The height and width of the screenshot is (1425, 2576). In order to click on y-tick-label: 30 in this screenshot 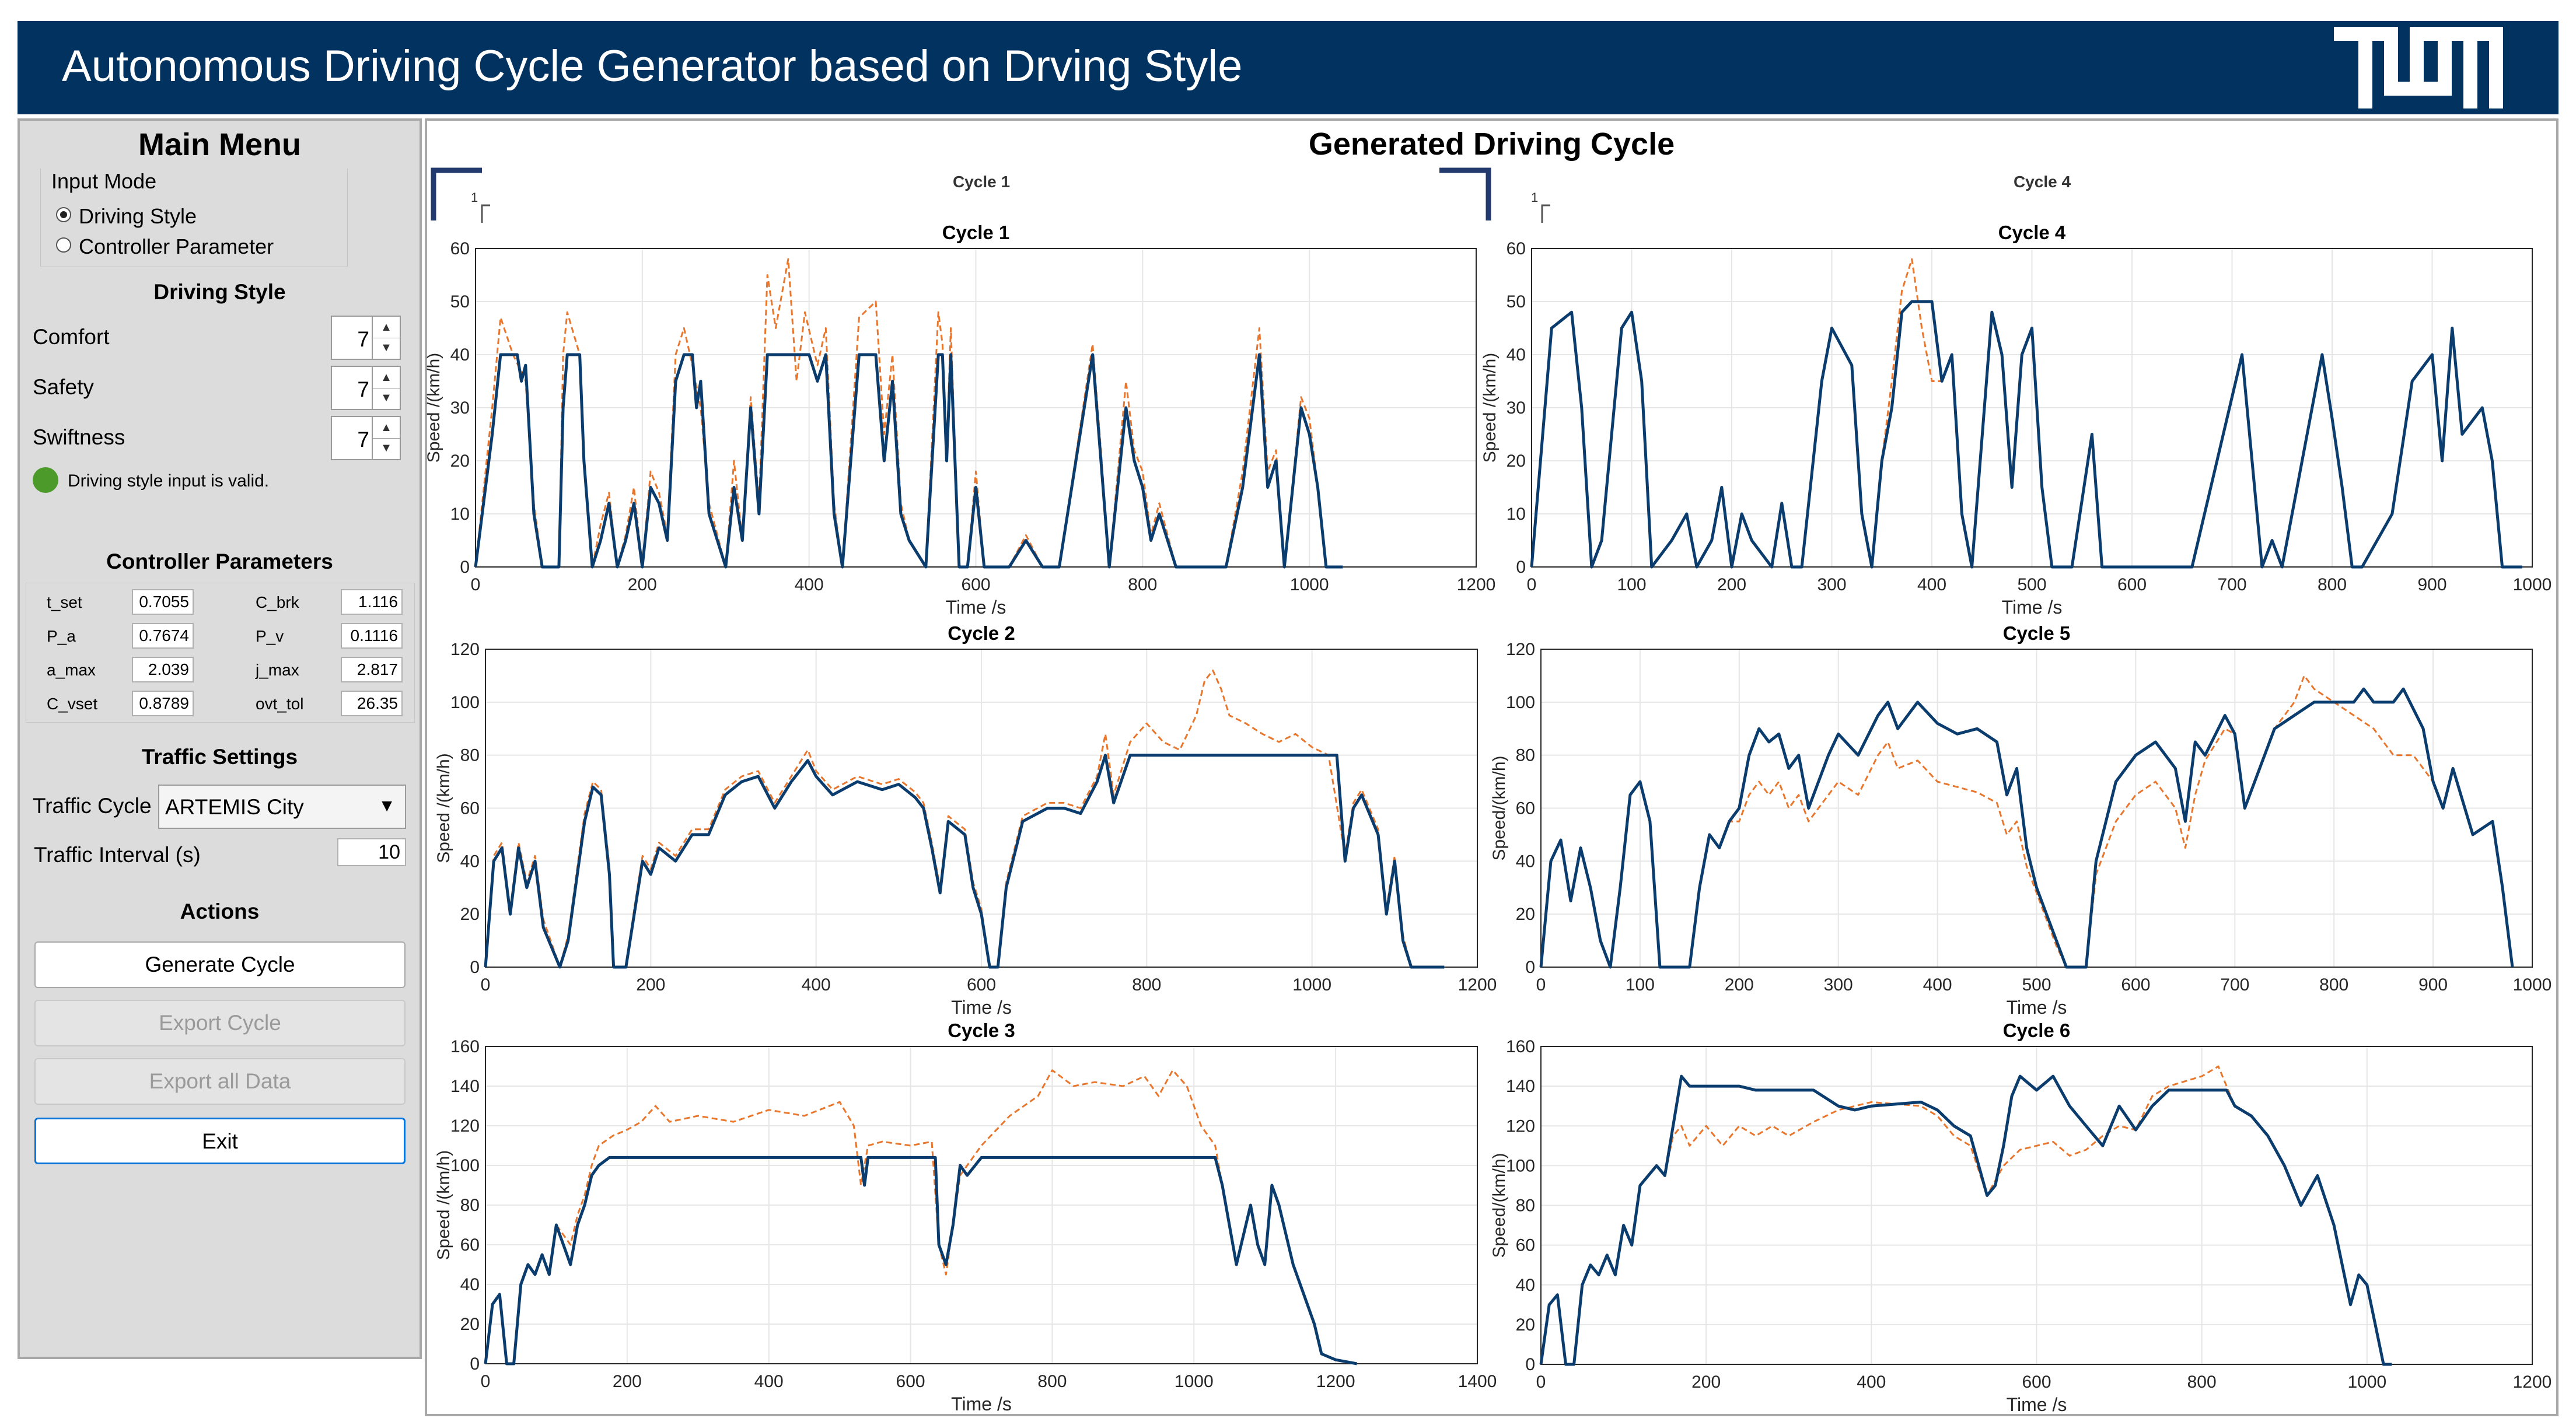, I will do `click(460, 408)`.